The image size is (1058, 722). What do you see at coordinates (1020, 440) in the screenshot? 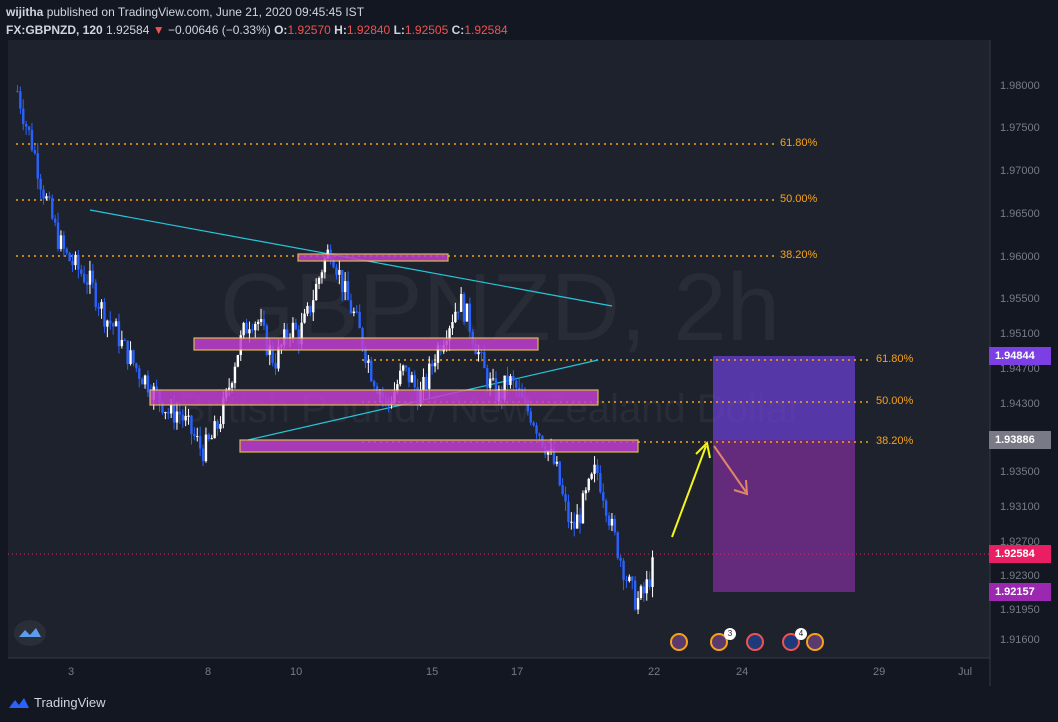
I see `entry-price-tag: 1.93886` at bounding box center [1020, 440].